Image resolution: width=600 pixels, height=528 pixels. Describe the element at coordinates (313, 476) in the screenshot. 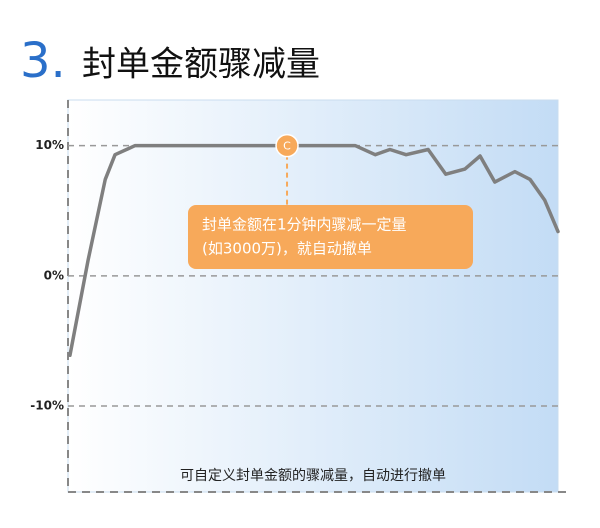

I see `caption: 可自定义封单金额的骤减量，自动进行撤单` at that location.